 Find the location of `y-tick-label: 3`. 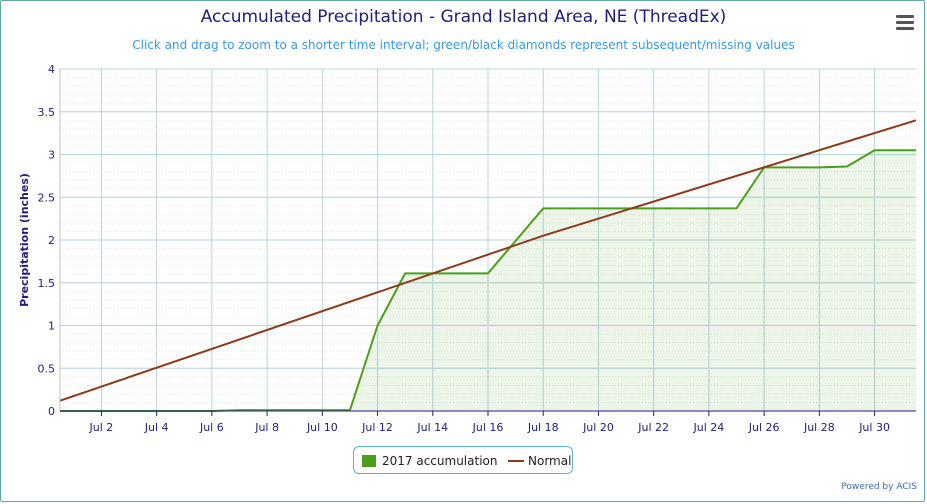

y-tick-label: 3 is located at coordinates (51, 155).